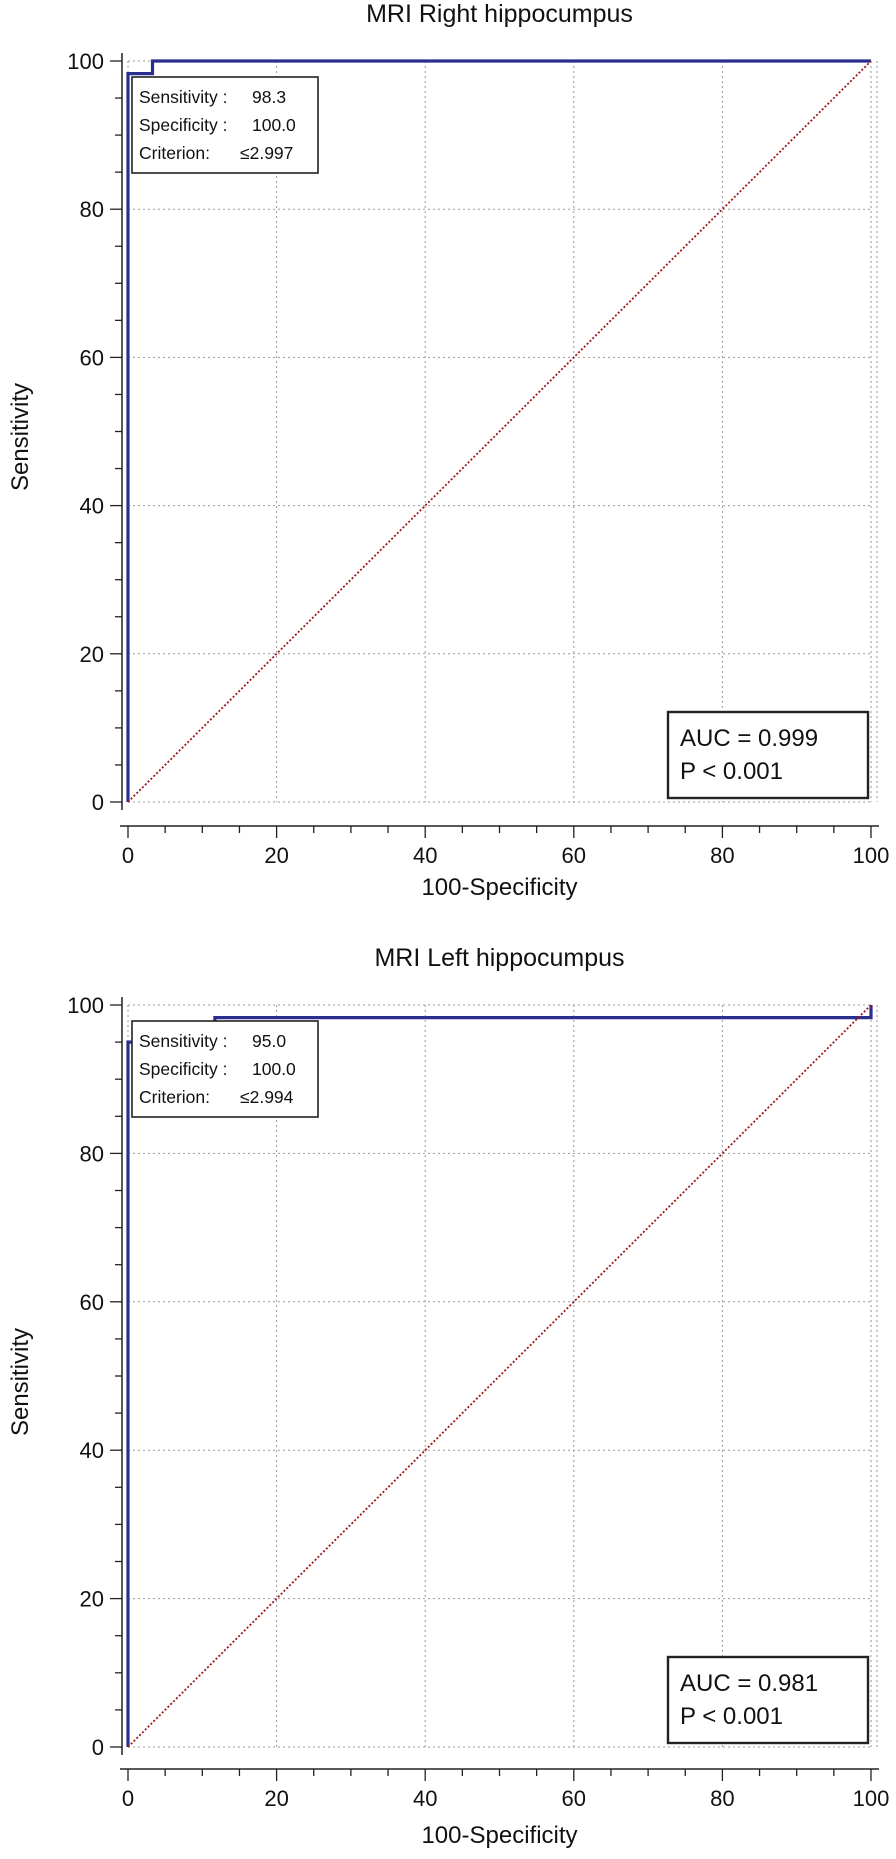  Describe the element at coordinates (269, 1041) in the screenshot. I see `sensitivity-value: 95.0` at that location.